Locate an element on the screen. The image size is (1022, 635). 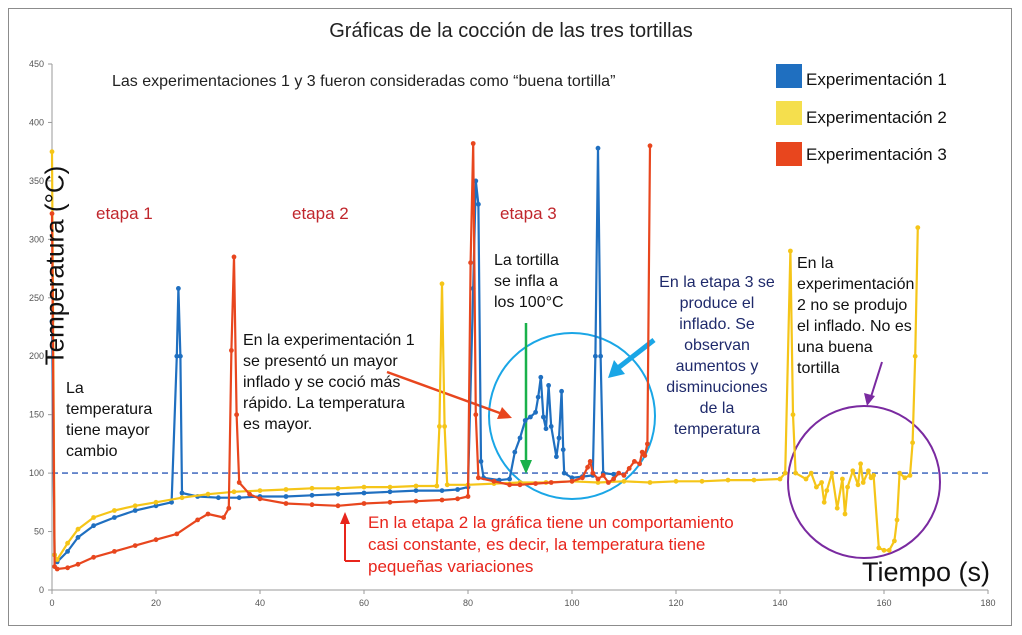
x-tick-label: 20 is located at coordinates (156, 603).